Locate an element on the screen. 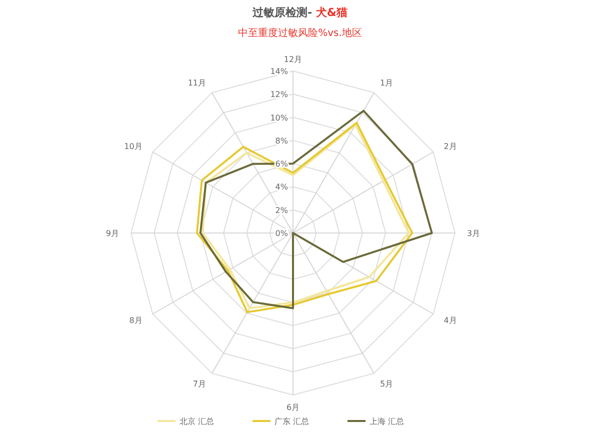 This screenshot has width=600, height=434. legend-label: 广东 汇总 is located at coordinates (292, 421).